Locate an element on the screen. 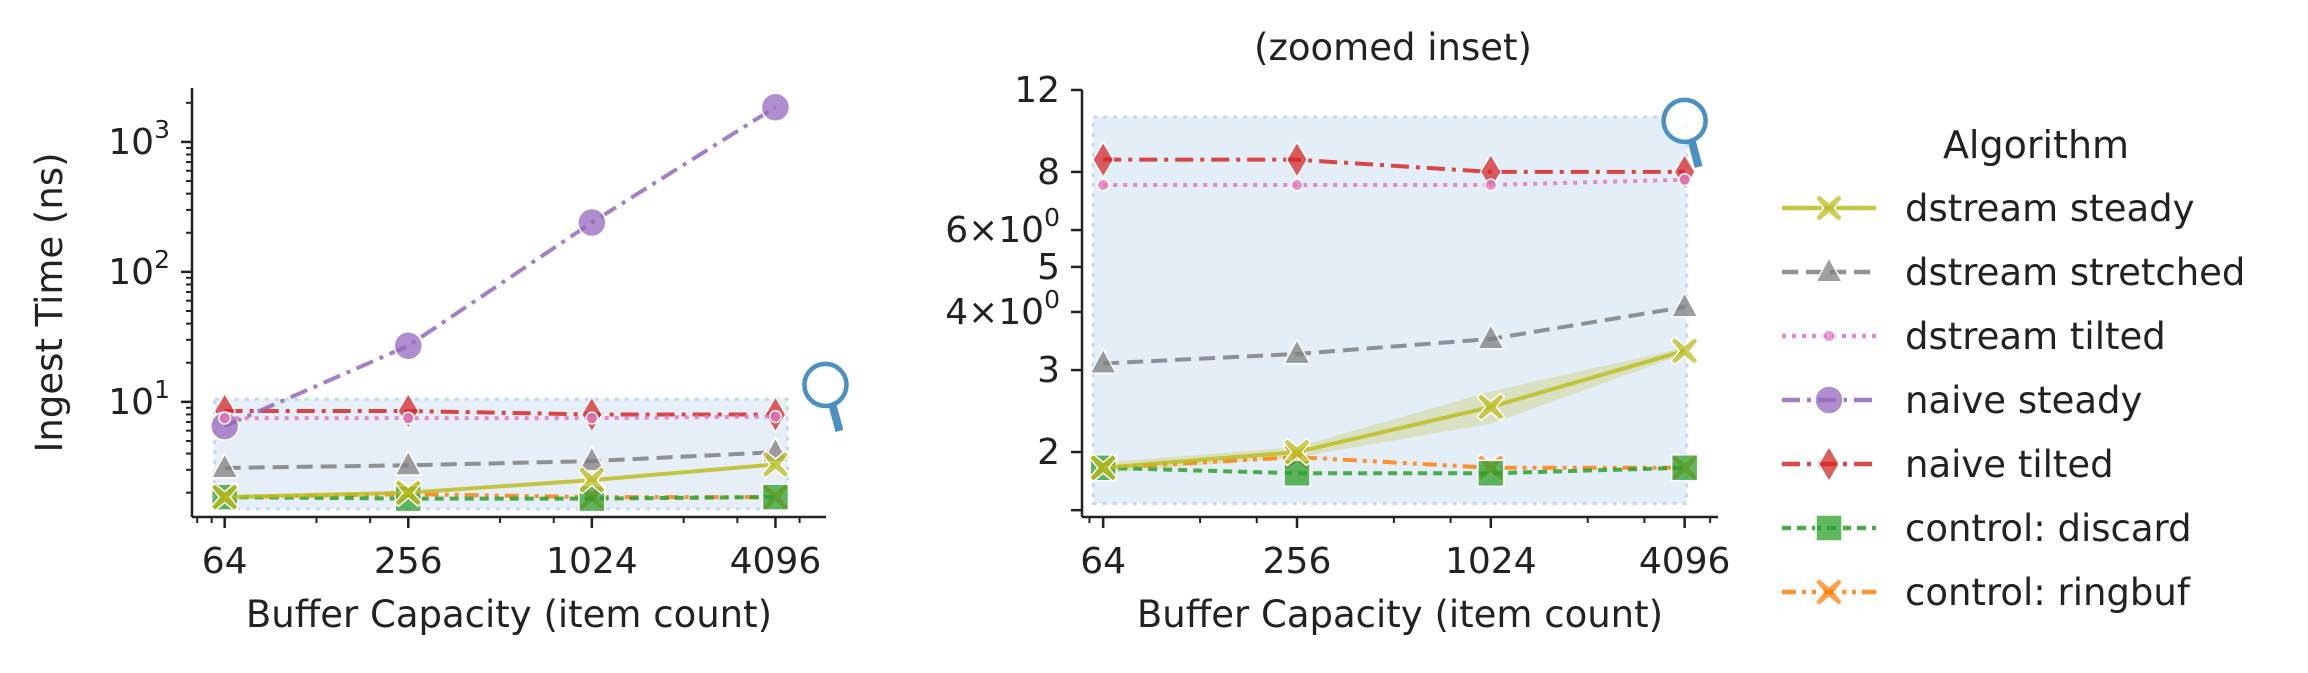 Image resolution: width=2308 pixels, height=673 pixels. legend-item: control: discard is located at coordinates (1987, 528).